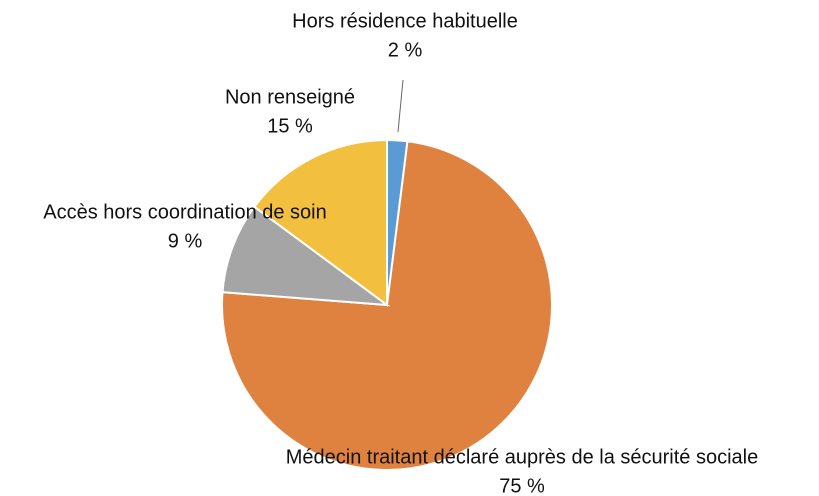 The image size is (819, 496). Describe the element at coordinates (185, 241) in the screenshot. I see `value-label: 9 %` at that location.